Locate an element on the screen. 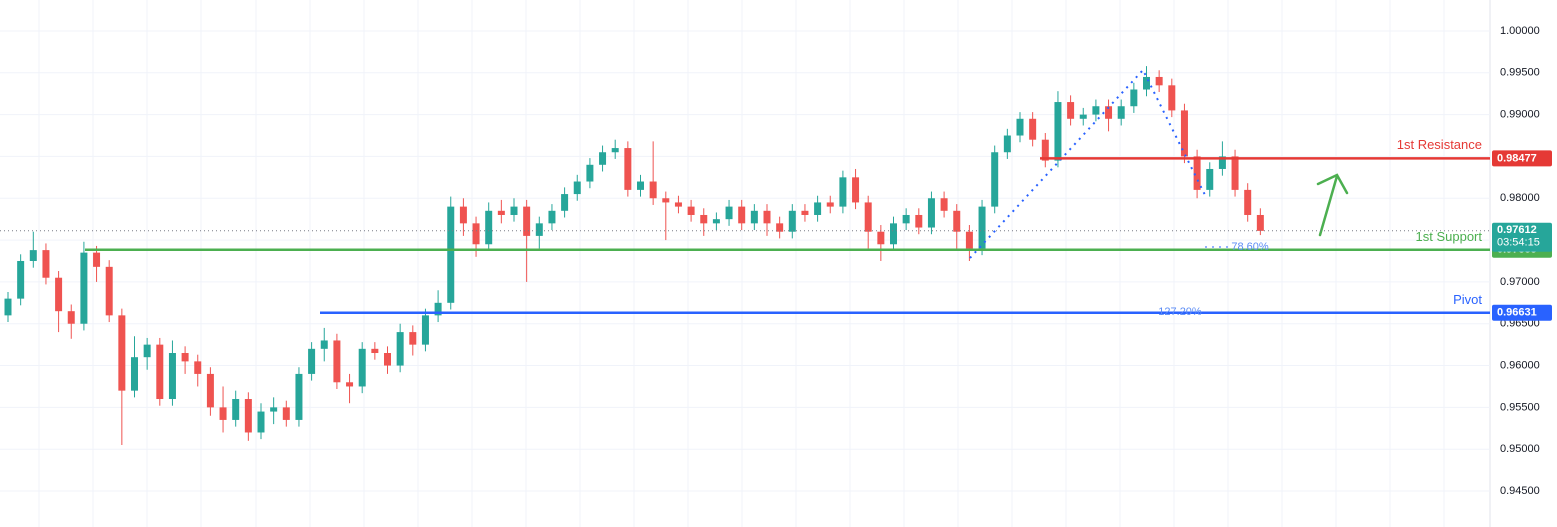  y-tick-label: 1.00000 is located at coordinates (1520, 31).